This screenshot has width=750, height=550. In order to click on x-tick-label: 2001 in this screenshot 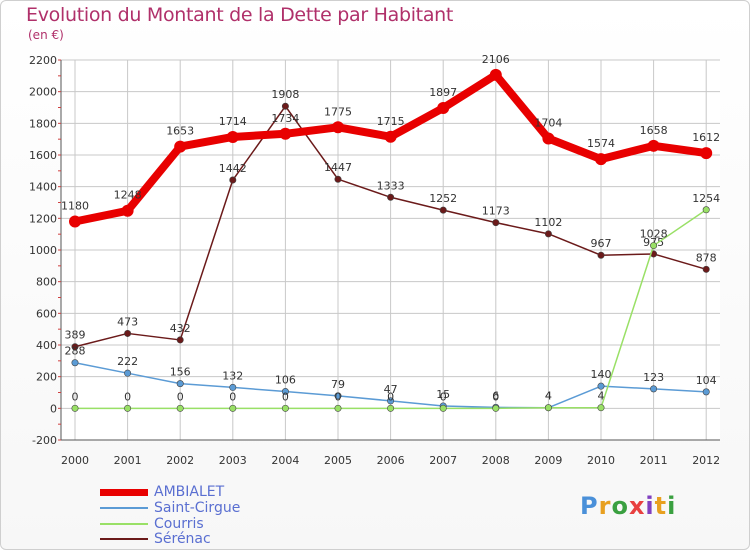, I will do `click(128, 460)`.